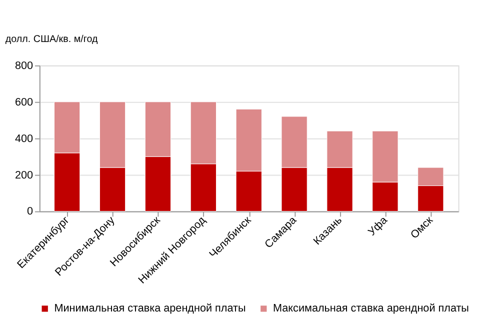  What do you see at coordinates (150, 308) in the screenshot?
I see `legend-label: Минимальная ставка арендной платы` at bounding box center [150, 308].